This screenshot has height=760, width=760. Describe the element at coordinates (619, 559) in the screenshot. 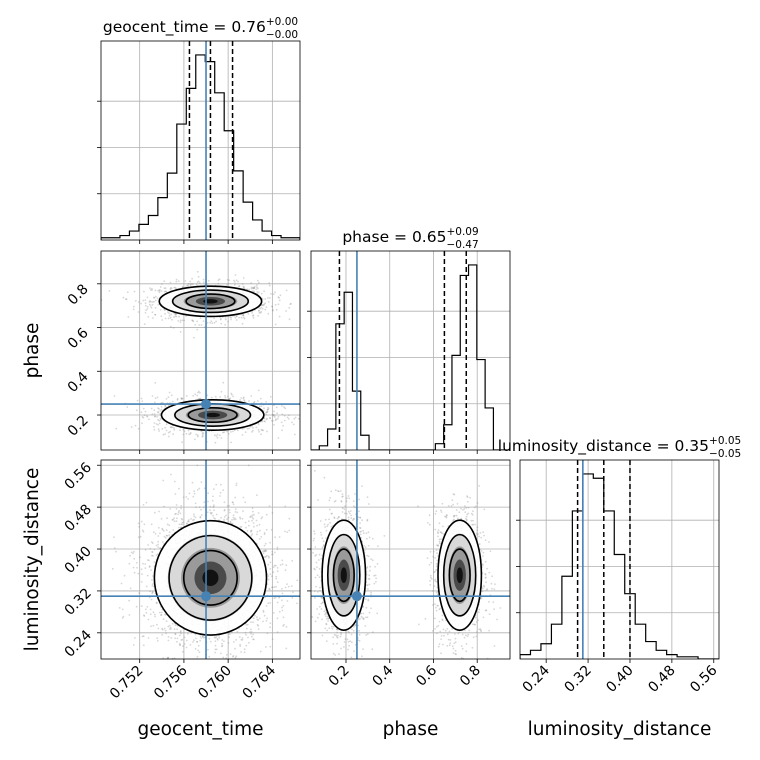

I see `hist-panel-luminosity_distance-content` at that location.